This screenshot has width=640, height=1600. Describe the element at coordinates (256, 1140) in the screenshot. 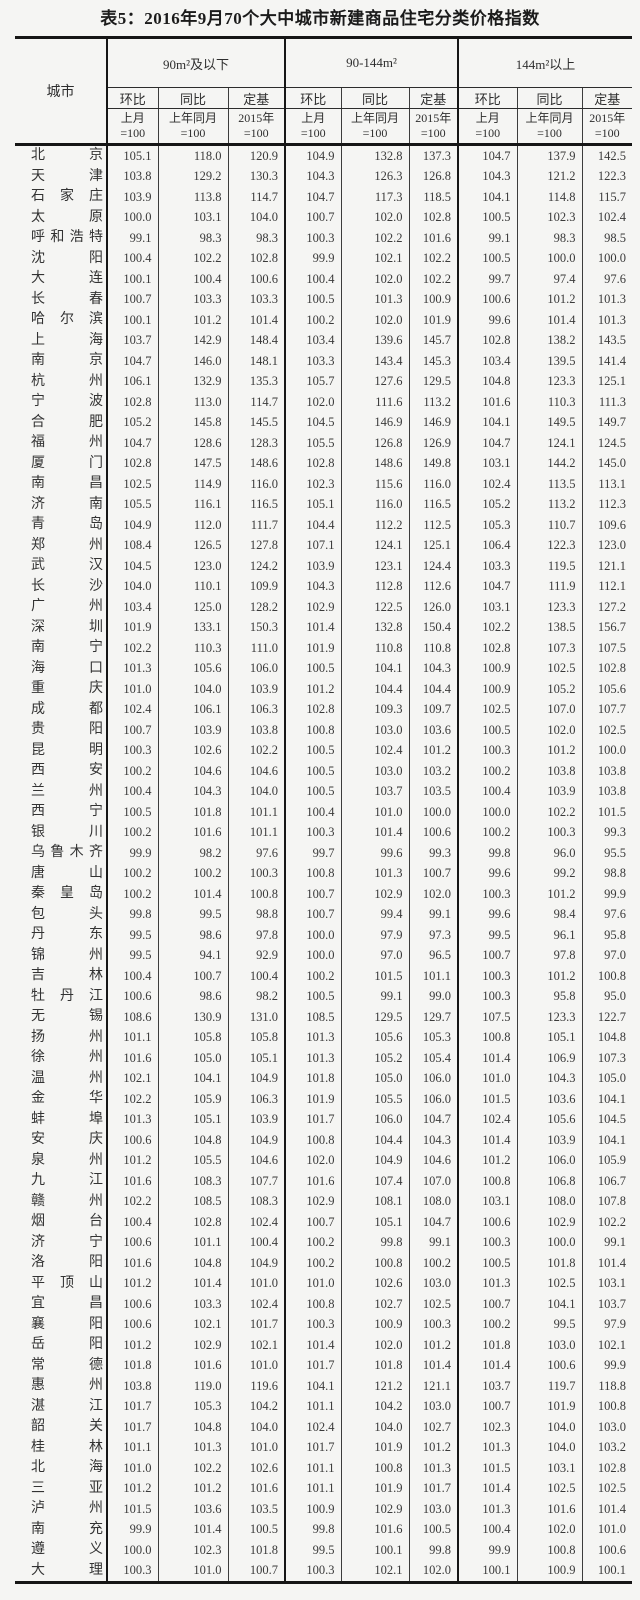

I see `value-cell: 104.9` at that location.